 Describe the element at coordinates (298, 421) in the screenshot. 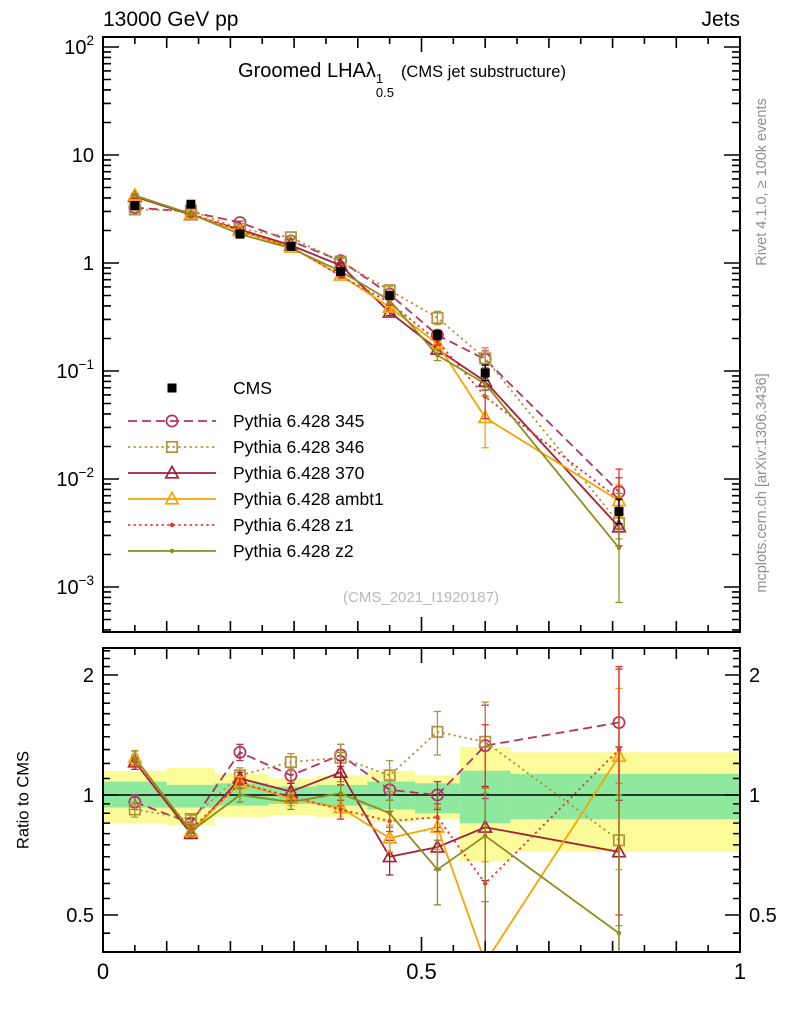

I see `legend-label-pythia-6-428-345: Pythia 6.428 345` at that location.